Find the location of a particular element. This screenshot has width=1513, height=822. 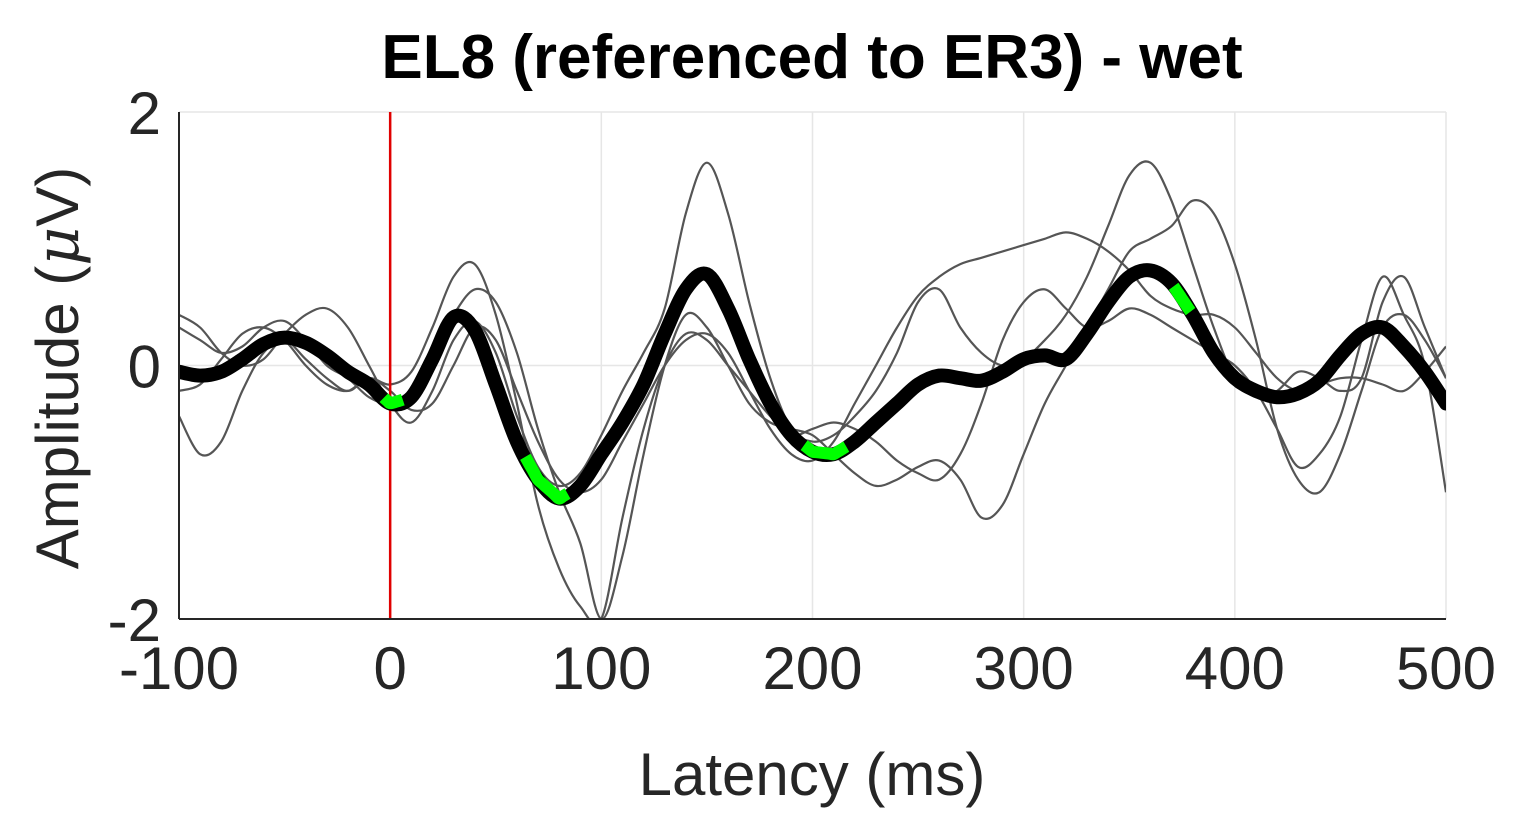

y-axis-label: Amplitude (μV) is located at coordinates (58, 368).